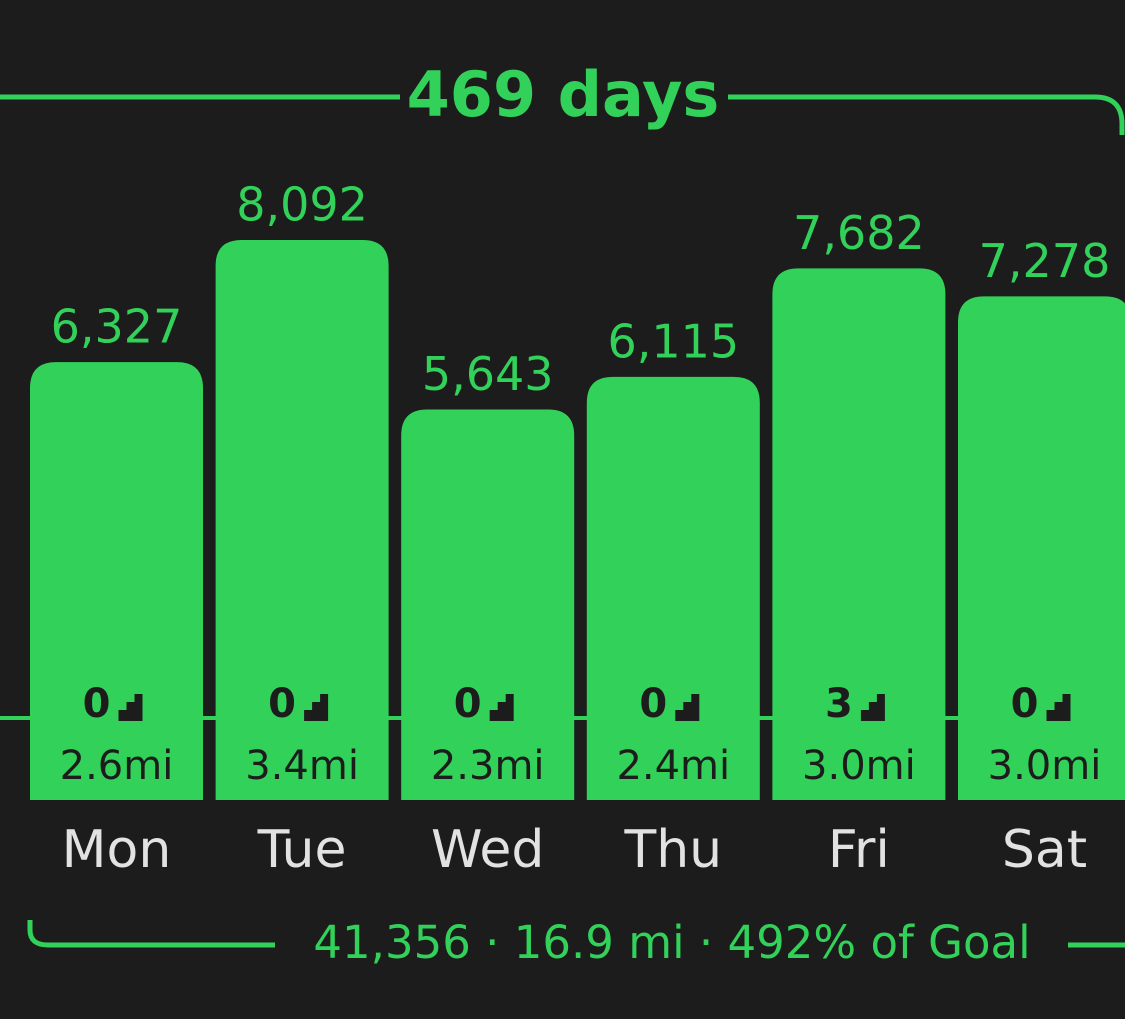 This screenshot has height=1019, width=1125. I want to click on value-label: 5,643, so click(488, 374).